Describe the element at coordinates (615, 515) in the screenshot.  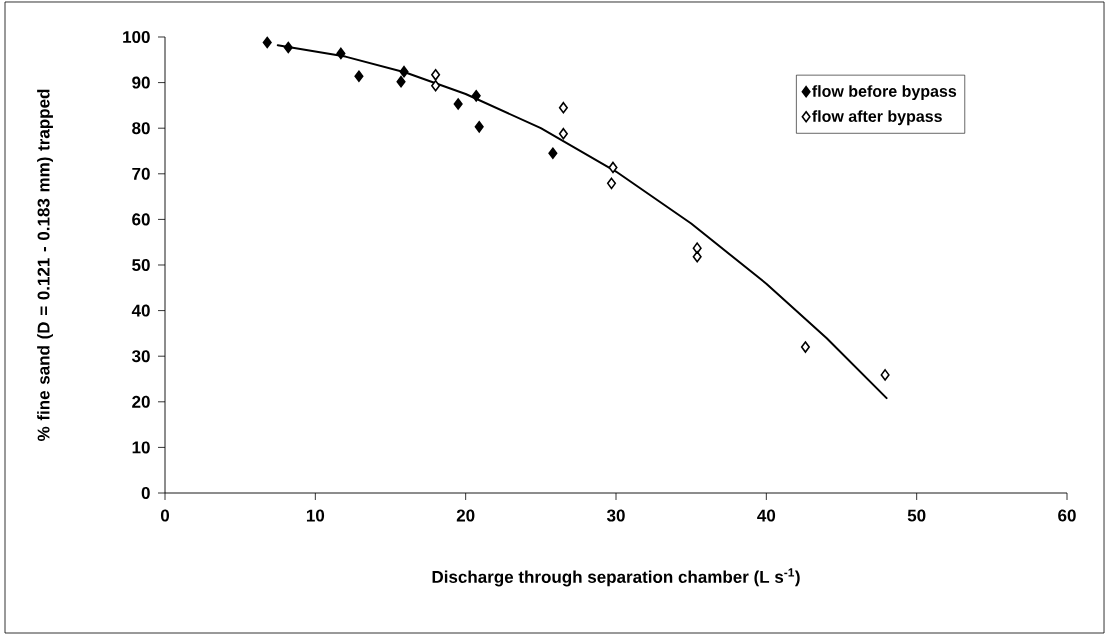
I see `x-tick-label: 30` at that location.